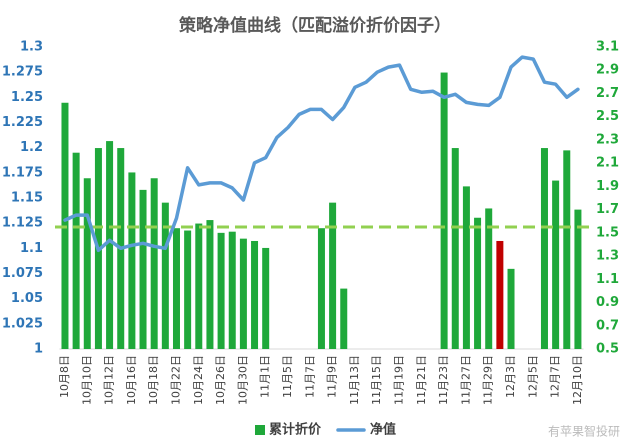 Image resolution: width=629 pixels, height=445 pixels. What do you see at coordinates (22, 273) in the screenshot?
I see `y-tick-label: 1.075` at bounding box center [22, 273].